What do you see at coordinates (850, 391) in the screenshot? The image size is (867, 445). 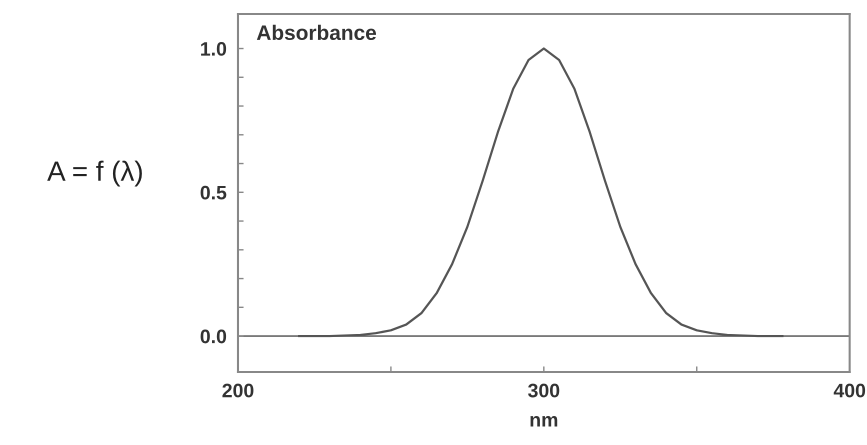 I see `x-tick-label: 400` at bounding box center [850, 391].